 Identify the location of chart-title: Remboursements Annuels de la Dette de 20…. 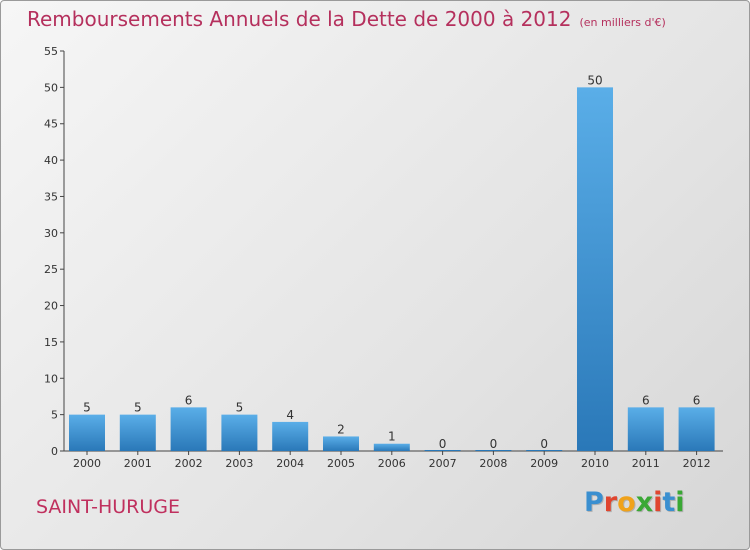
(346, 19).